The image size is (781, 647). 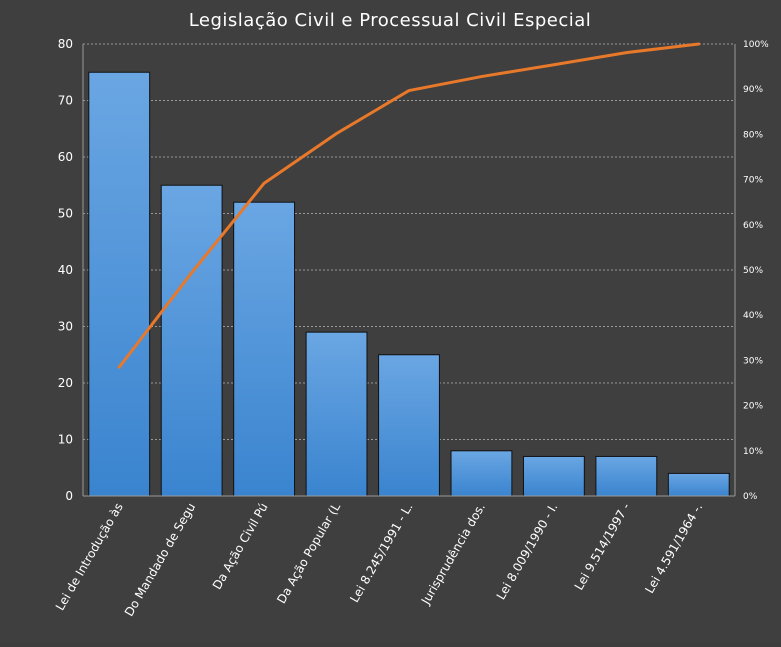 What do you see at coordinates (753, 90) in the screenshot?
I see `y2-tick-label: 90%` at bounding box center [753, 90].